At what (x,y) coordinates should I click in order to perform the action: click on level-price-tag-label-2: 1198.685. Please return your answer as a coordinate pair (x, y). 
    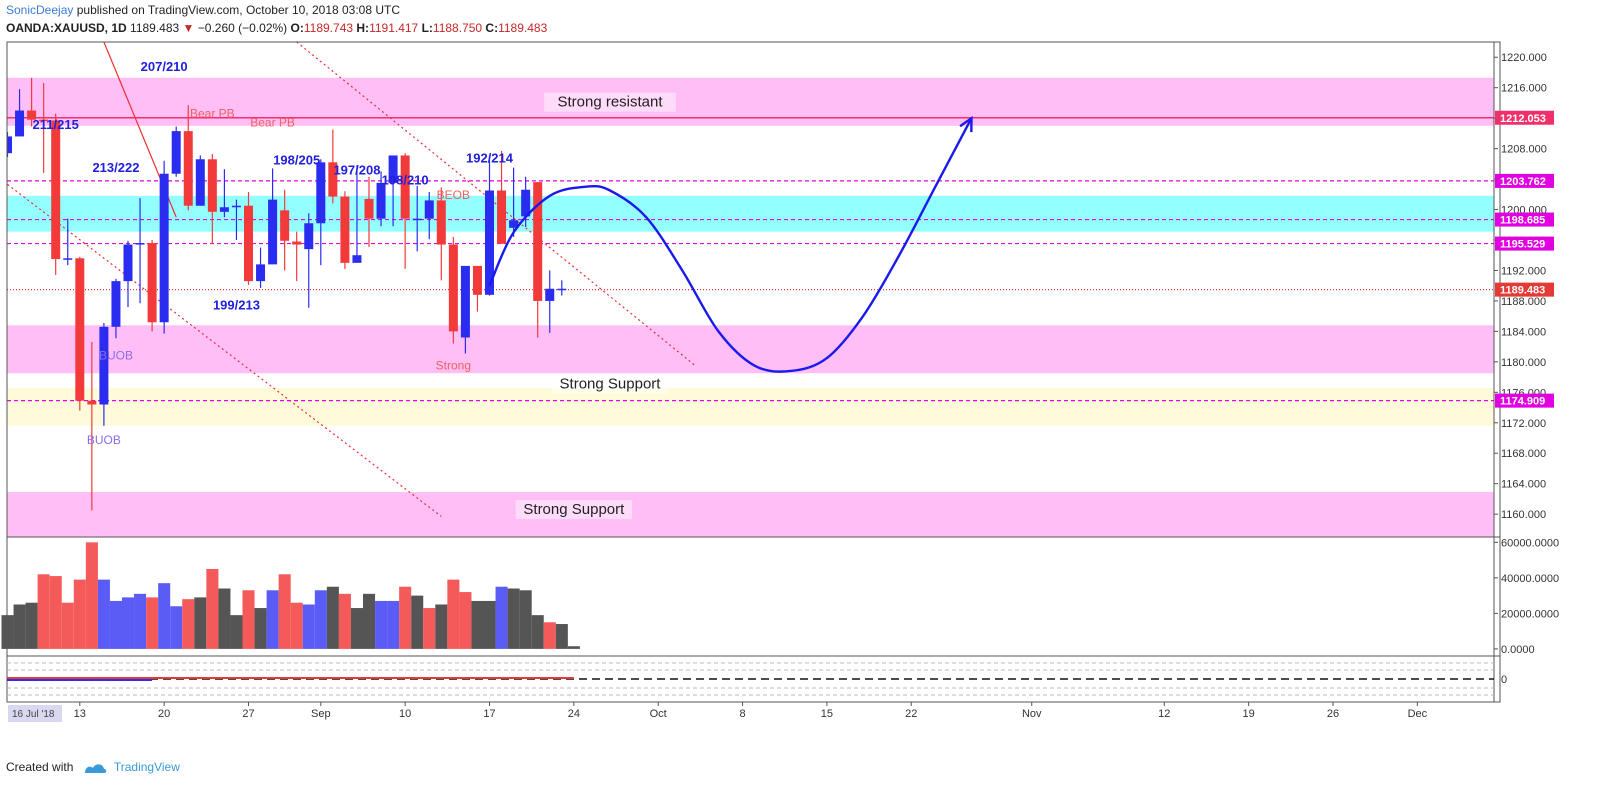
    Looking at the image, I should click on (1522, 221).